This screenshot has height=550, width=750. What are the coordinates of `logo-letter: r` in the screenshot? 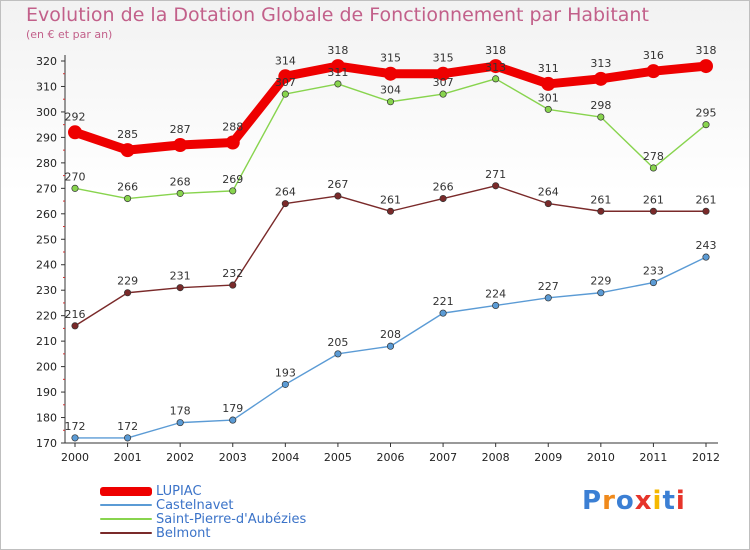 It's located at (609, 501).